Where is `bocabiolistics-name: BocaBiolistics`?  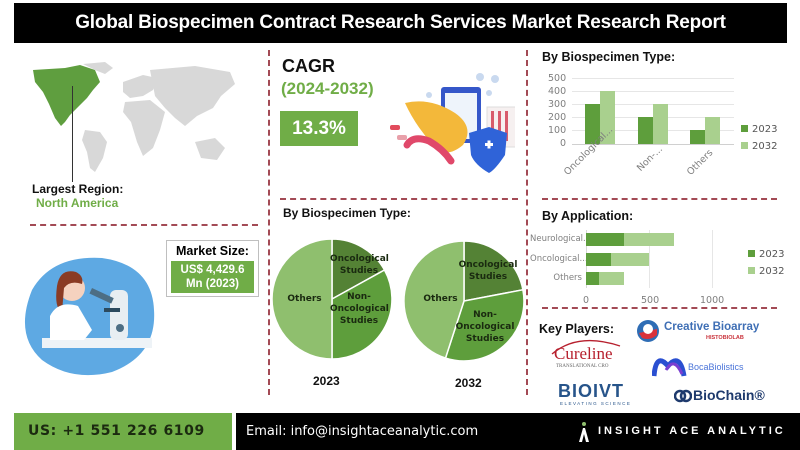
bocabiolistics-name: BocaBiolistics is located at coordinates (716, 367).